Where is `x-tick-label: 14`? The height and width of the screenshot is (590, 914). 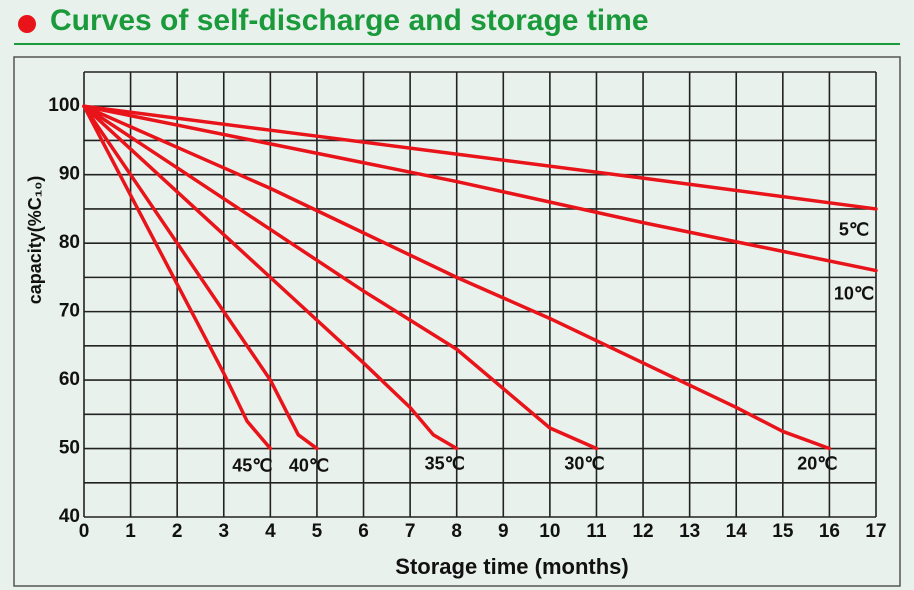 x-tick-label: 14 is located at coordinates (737, 531).